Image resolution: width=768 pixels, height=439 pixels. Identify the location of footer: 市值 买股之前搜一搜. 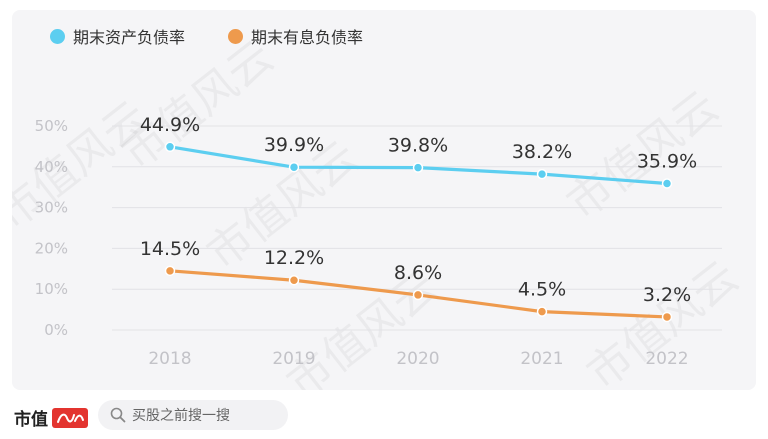
(384, 417).